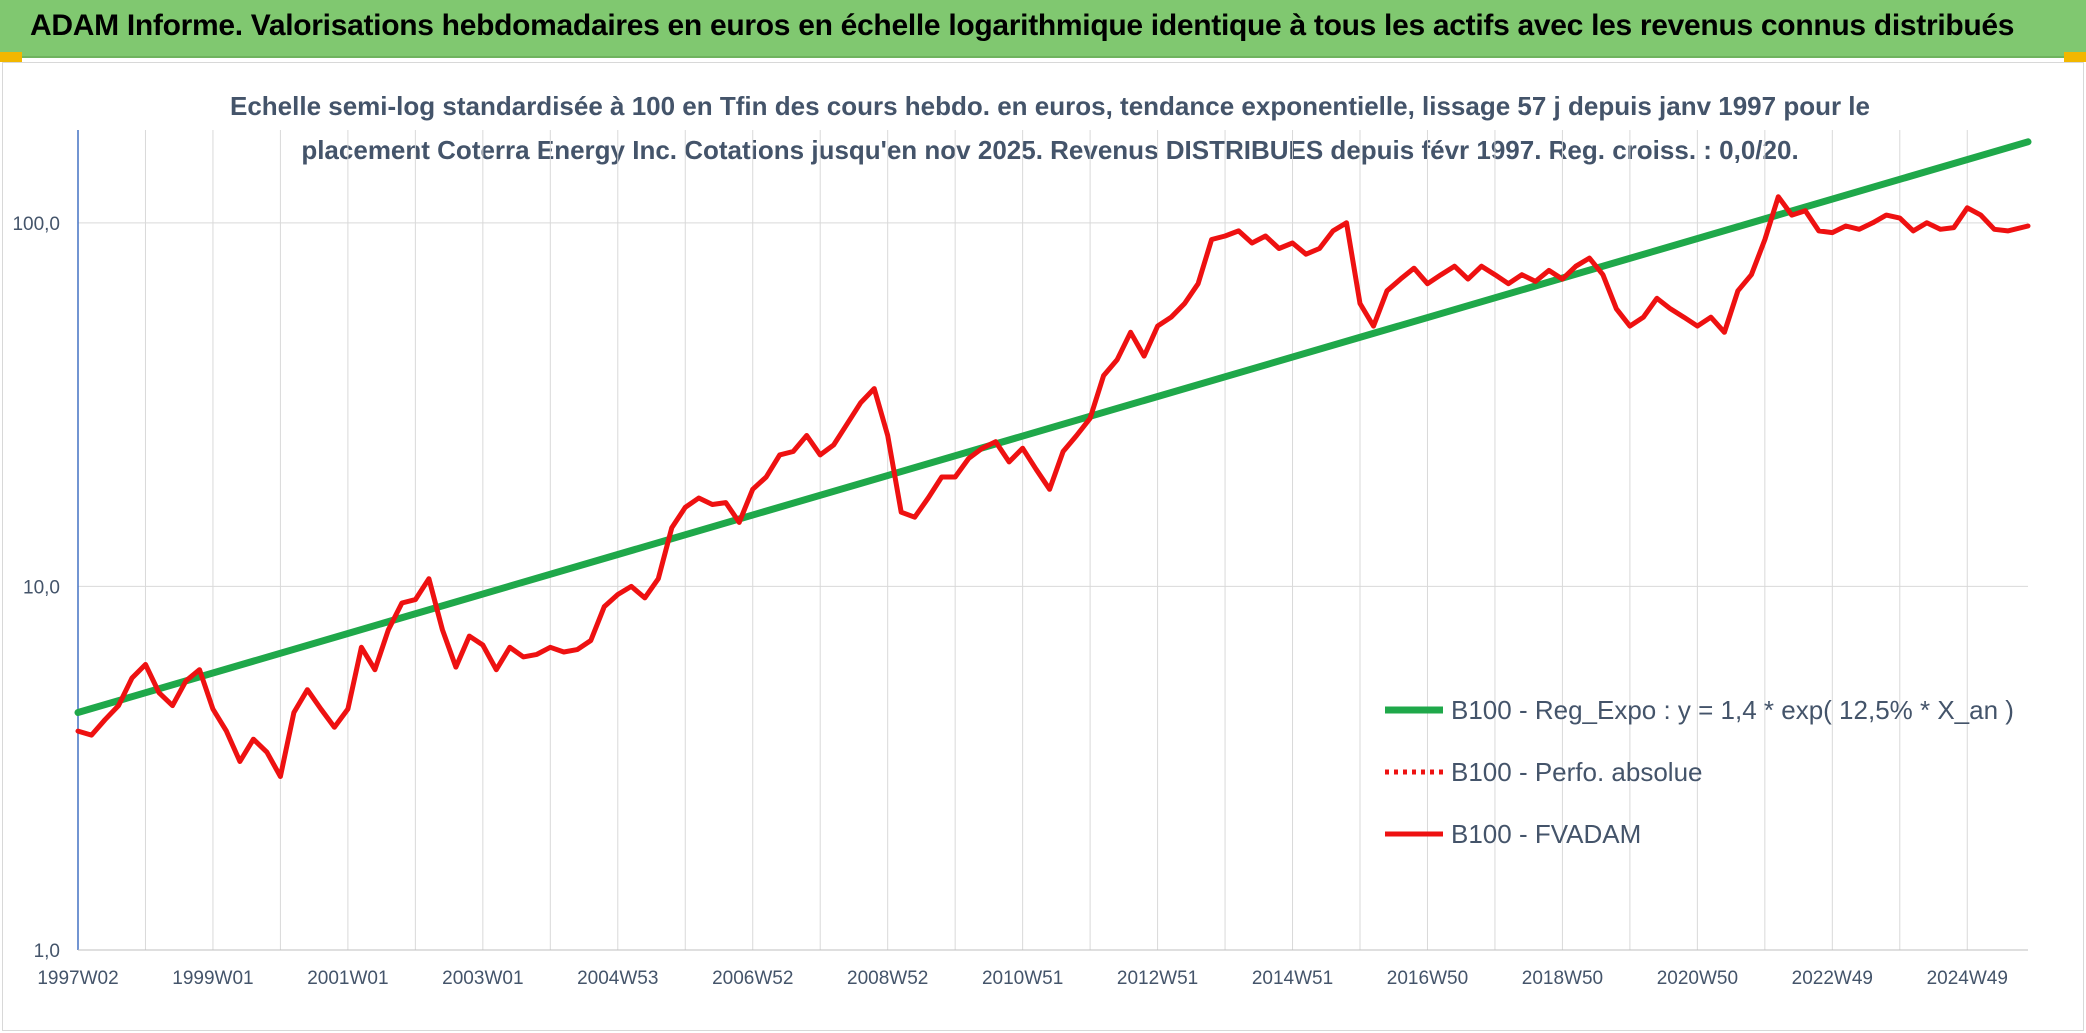 This screenshot has width=2086, height=1033. Describe the element at coordinates (482, 978) in the screenshot. I see `x-tick-label: 2003W01` at that location.